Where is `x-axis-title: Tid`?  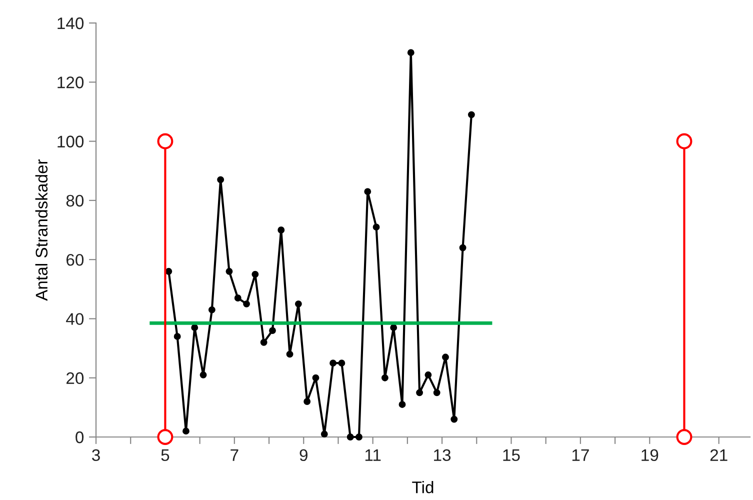 x-axis-title: Tid is located at coordinates (423, 487).